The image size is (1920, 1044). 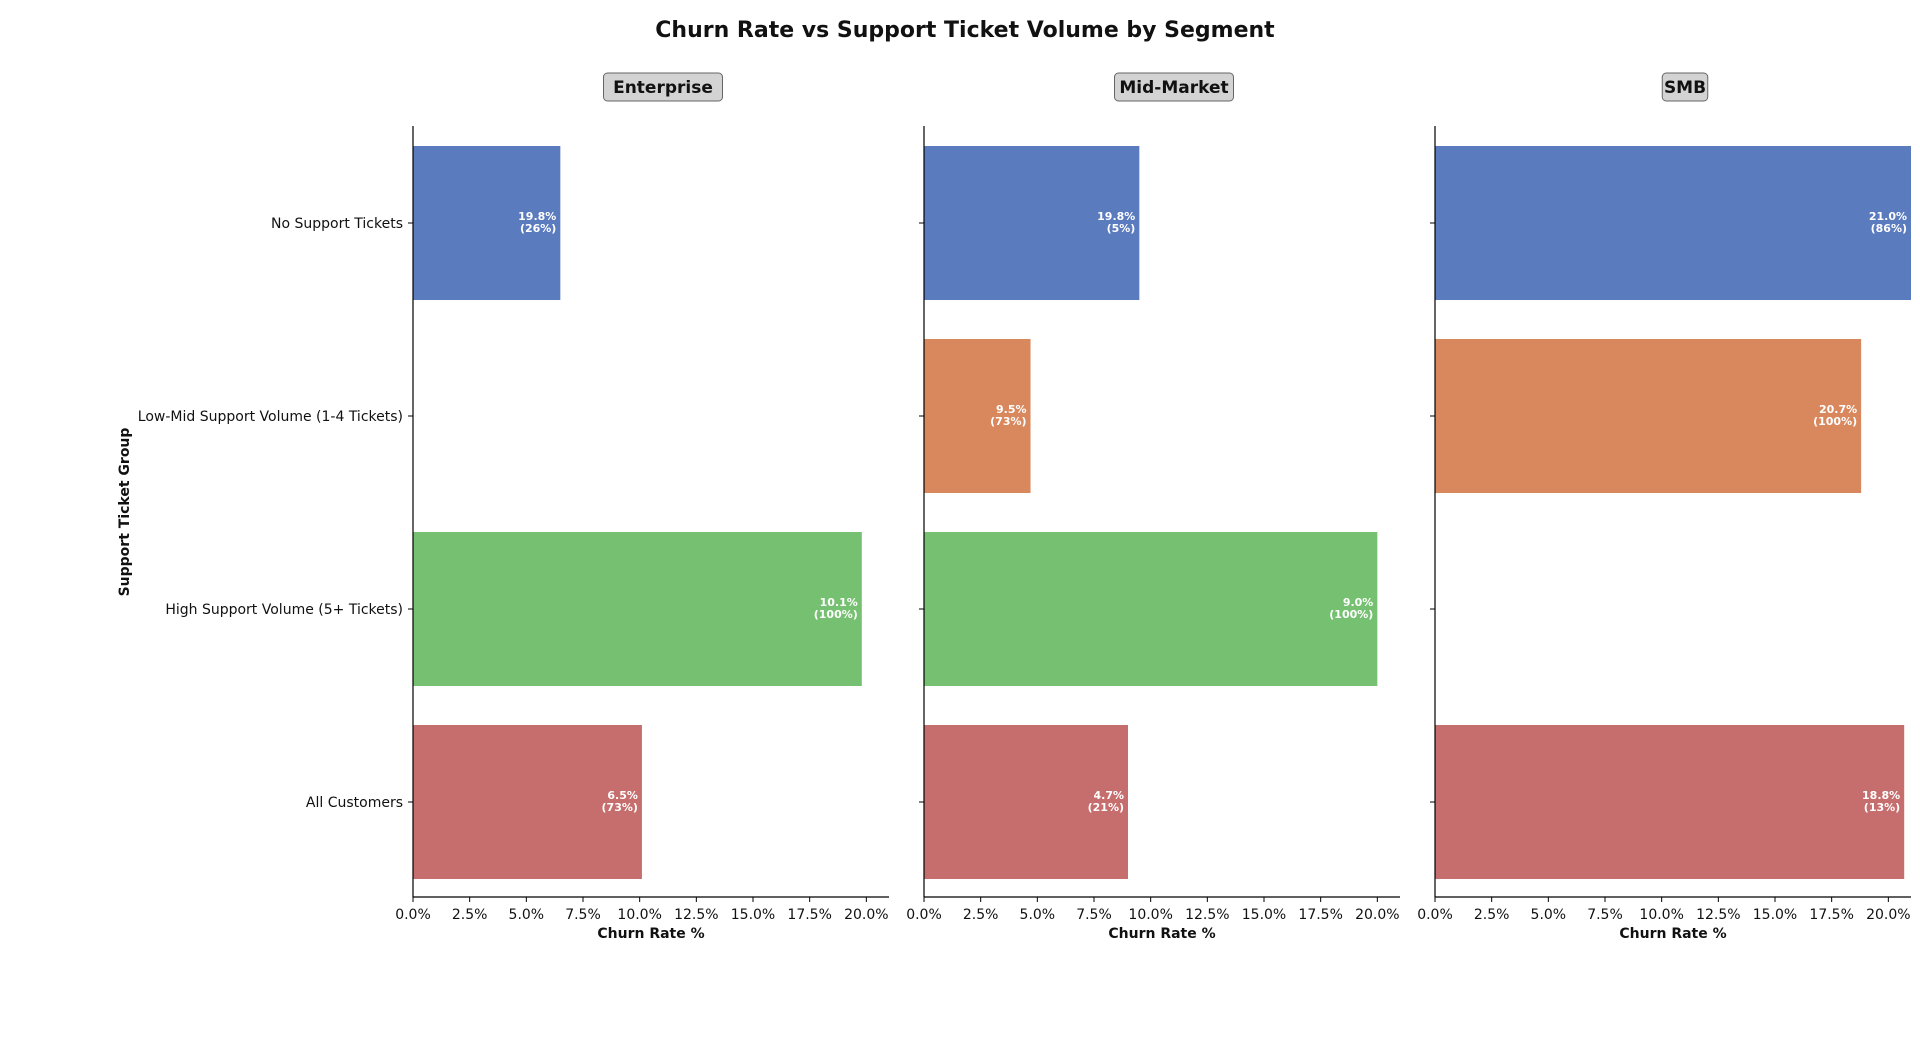 I want to click on data-label: (86%), so click(x=1889, y=228).